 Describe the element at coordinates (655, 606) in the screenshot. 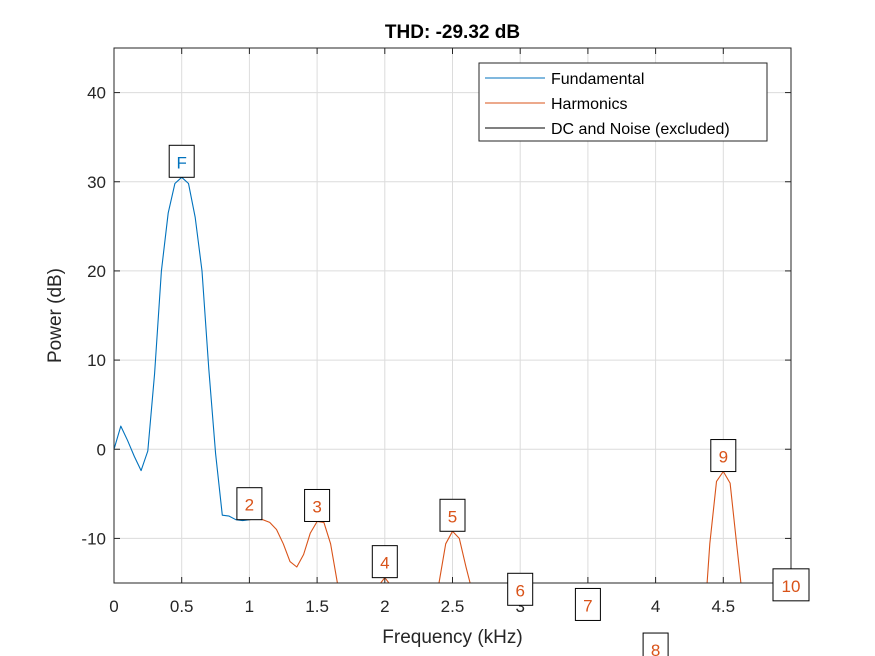

I see `x-tick-label: 4` at that location.